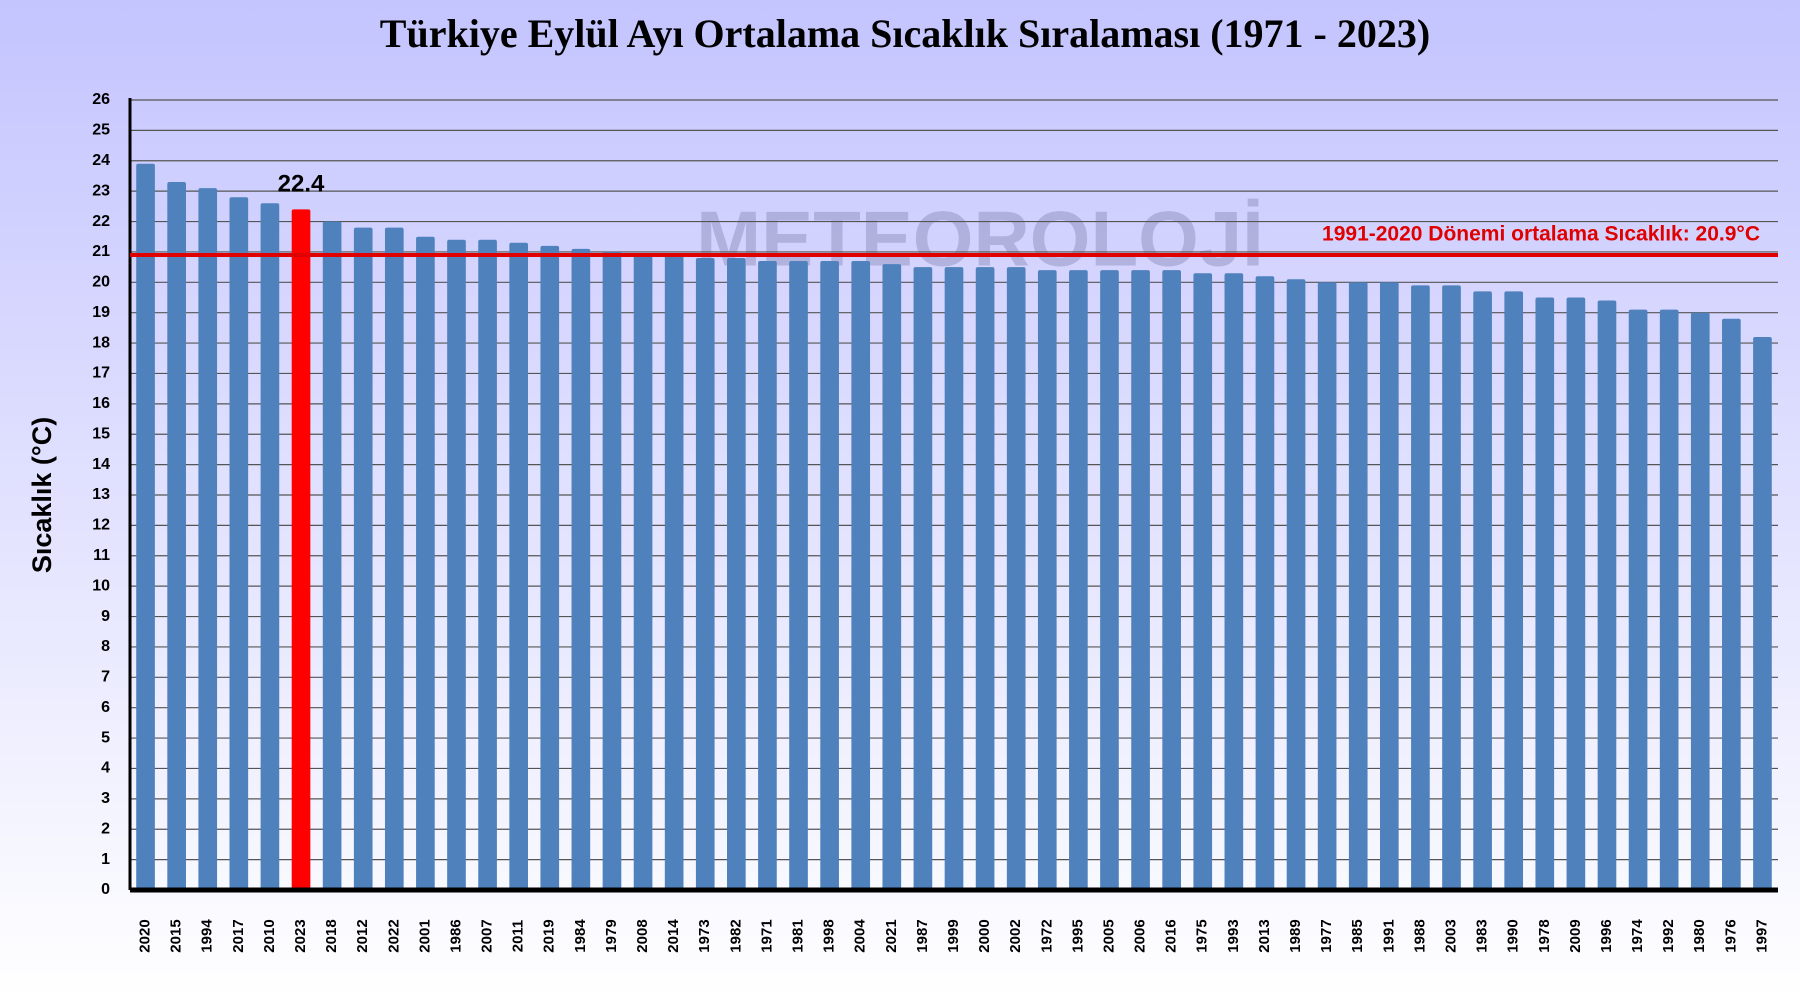 The height and width of the screenshot is (1000, 1800). Describe the element at coordinates (1108, 935) in the screenshot. I see `x-tick-label: 2005` at that location.